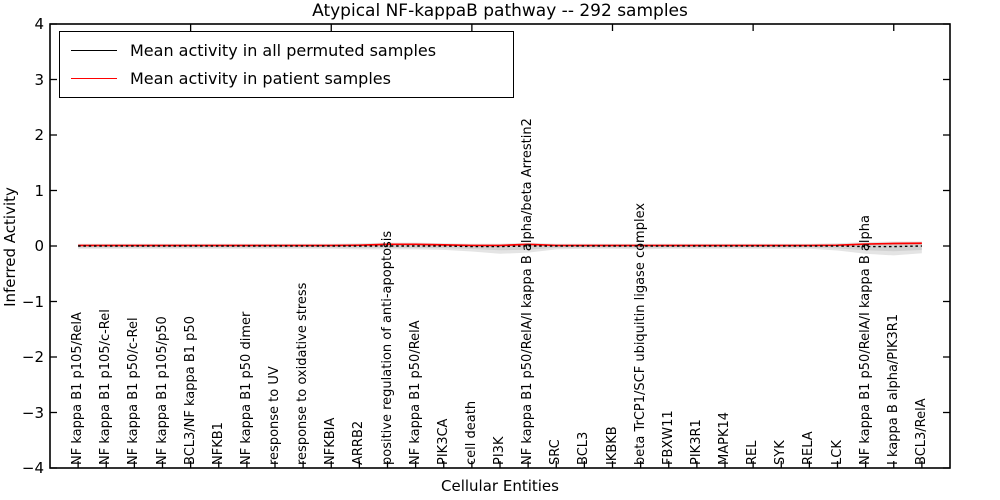 This screenshot has height=500, width=1000. What do you see at coordinates (443, 441) in the screenshot?
I see `x-tick-label: PIK3CA` at bounding box center [443, 441].